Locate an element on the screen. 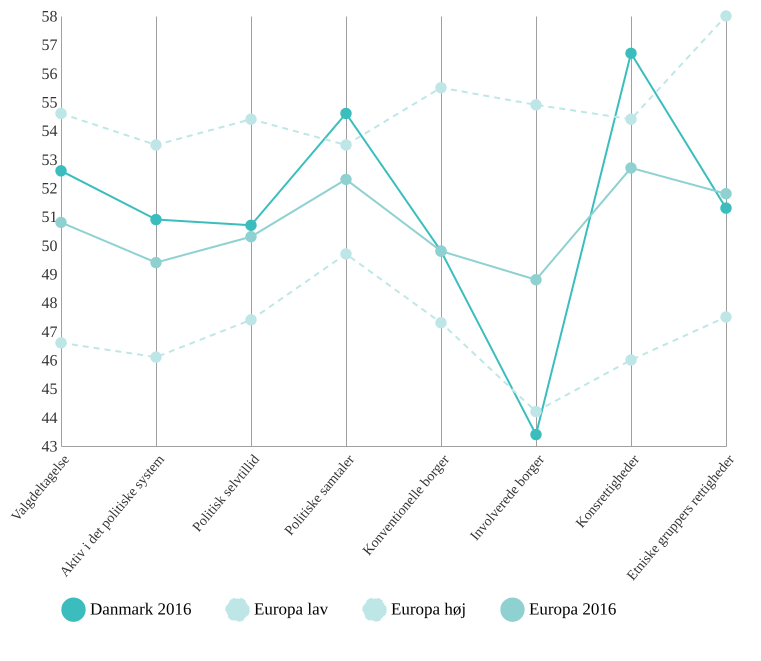 The image size is (761, 661). y-tick-label: 52 is located at coordinates (50, 189).